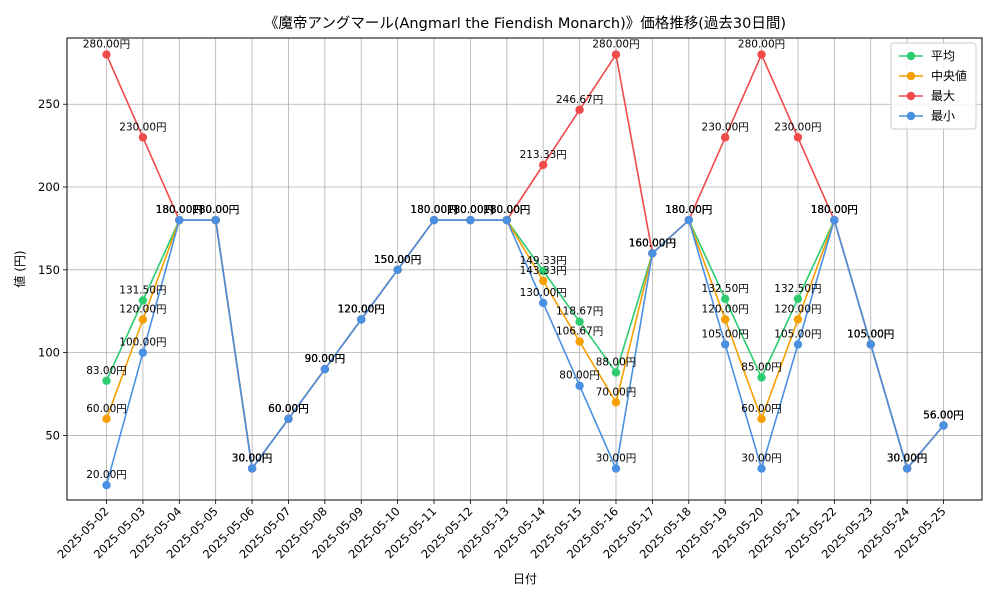 The height and width of the screenshot is (604, 1000). Describe the element at coordinates (616, 392) in the screenshot. I see `data-label: 70.00円` at that location.